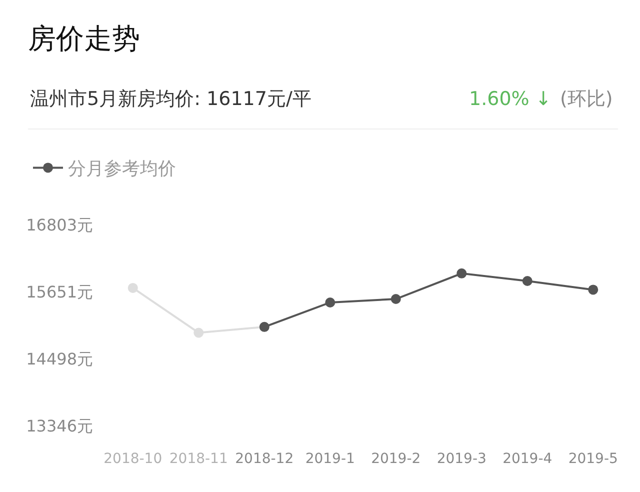 The width and height of the screenshot is (640, 492). I want to click on legend-label: 分月参考均价, so click(122, 169).